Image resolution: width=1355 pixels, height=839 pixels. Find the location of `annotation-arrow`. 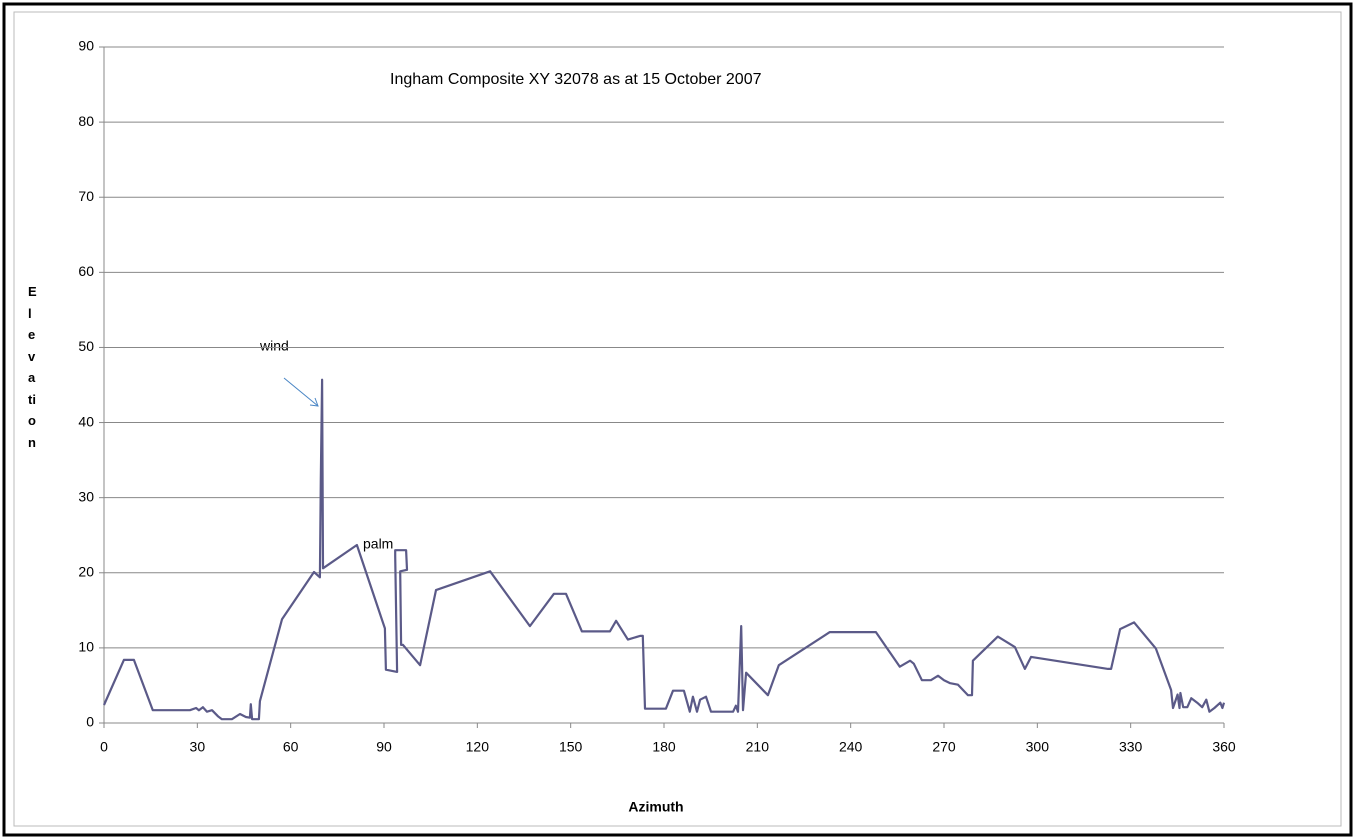

annotation-arrow is located at coordinates (301, 392).